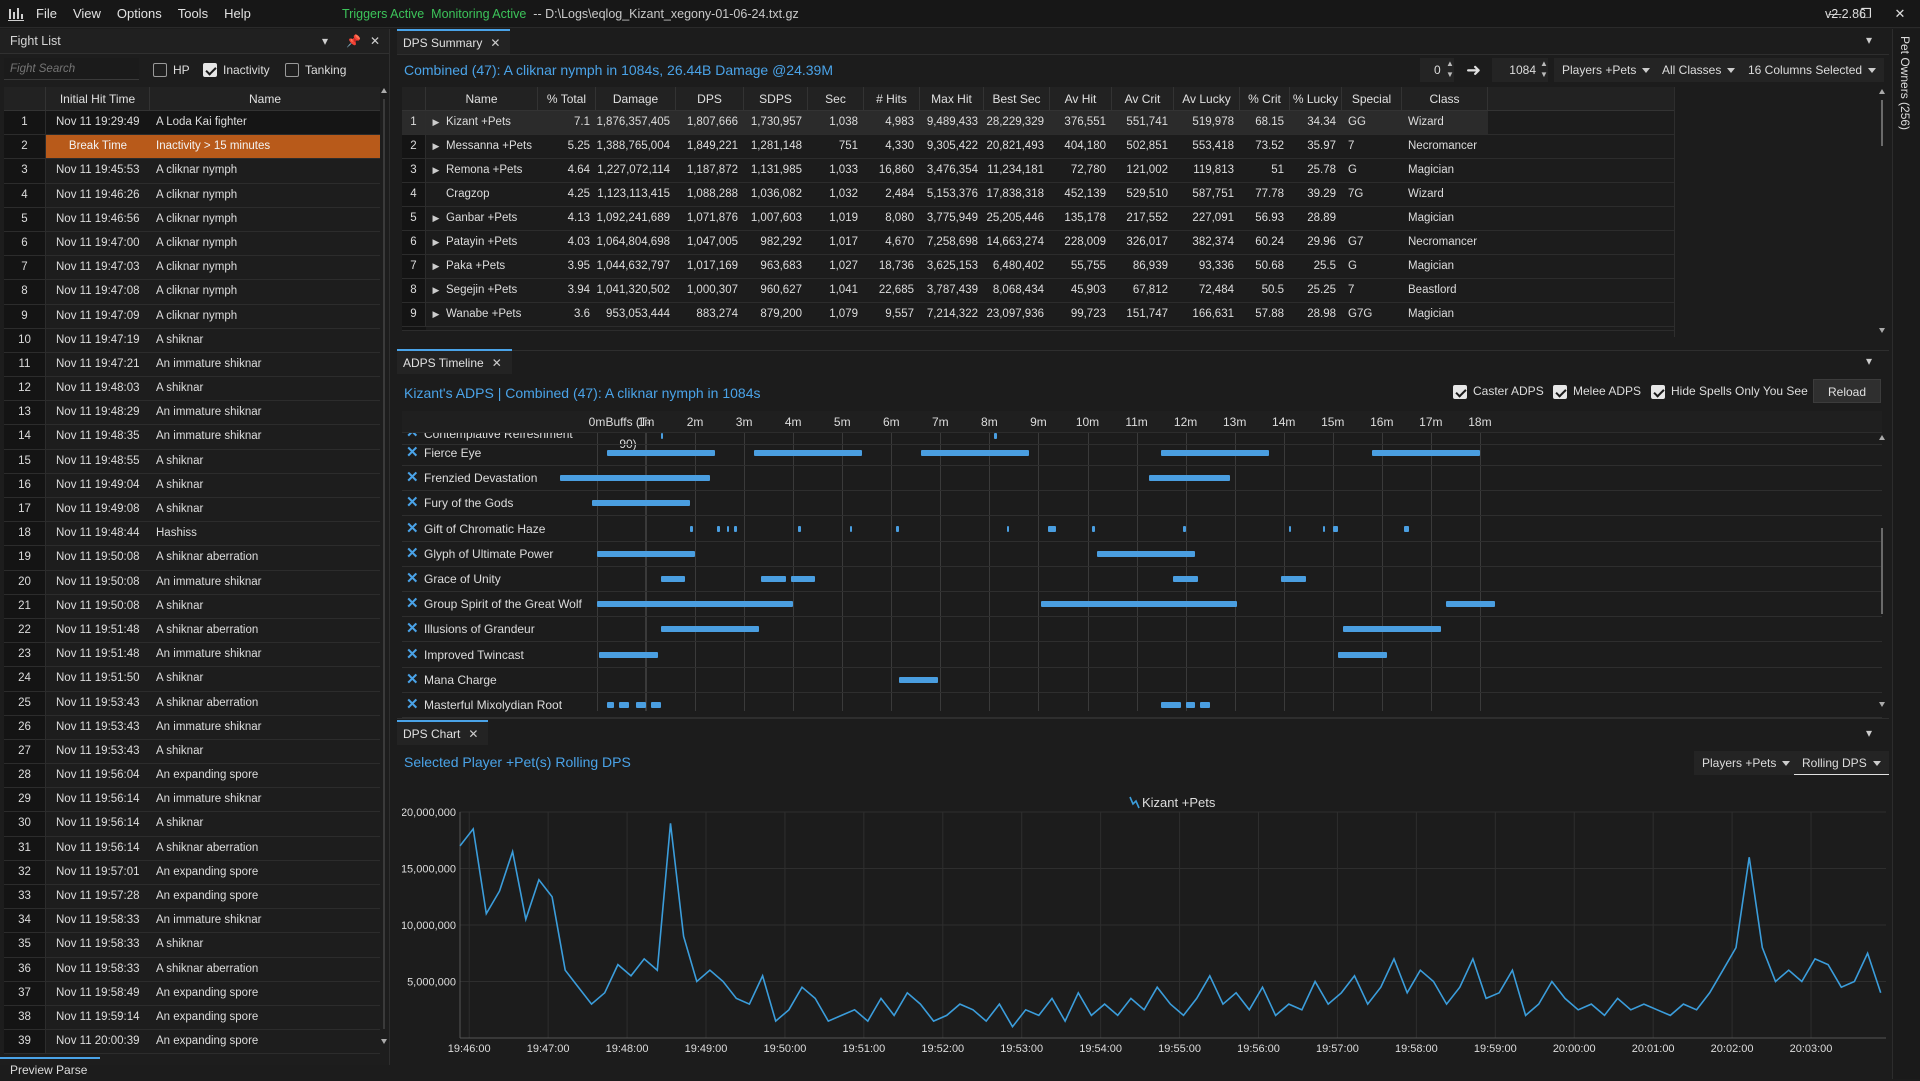 The image size is (1920, 1081). Describe the element at coordinates (1460, 392) in the screenshot. I see `caster-adps-checkbox` at that location.